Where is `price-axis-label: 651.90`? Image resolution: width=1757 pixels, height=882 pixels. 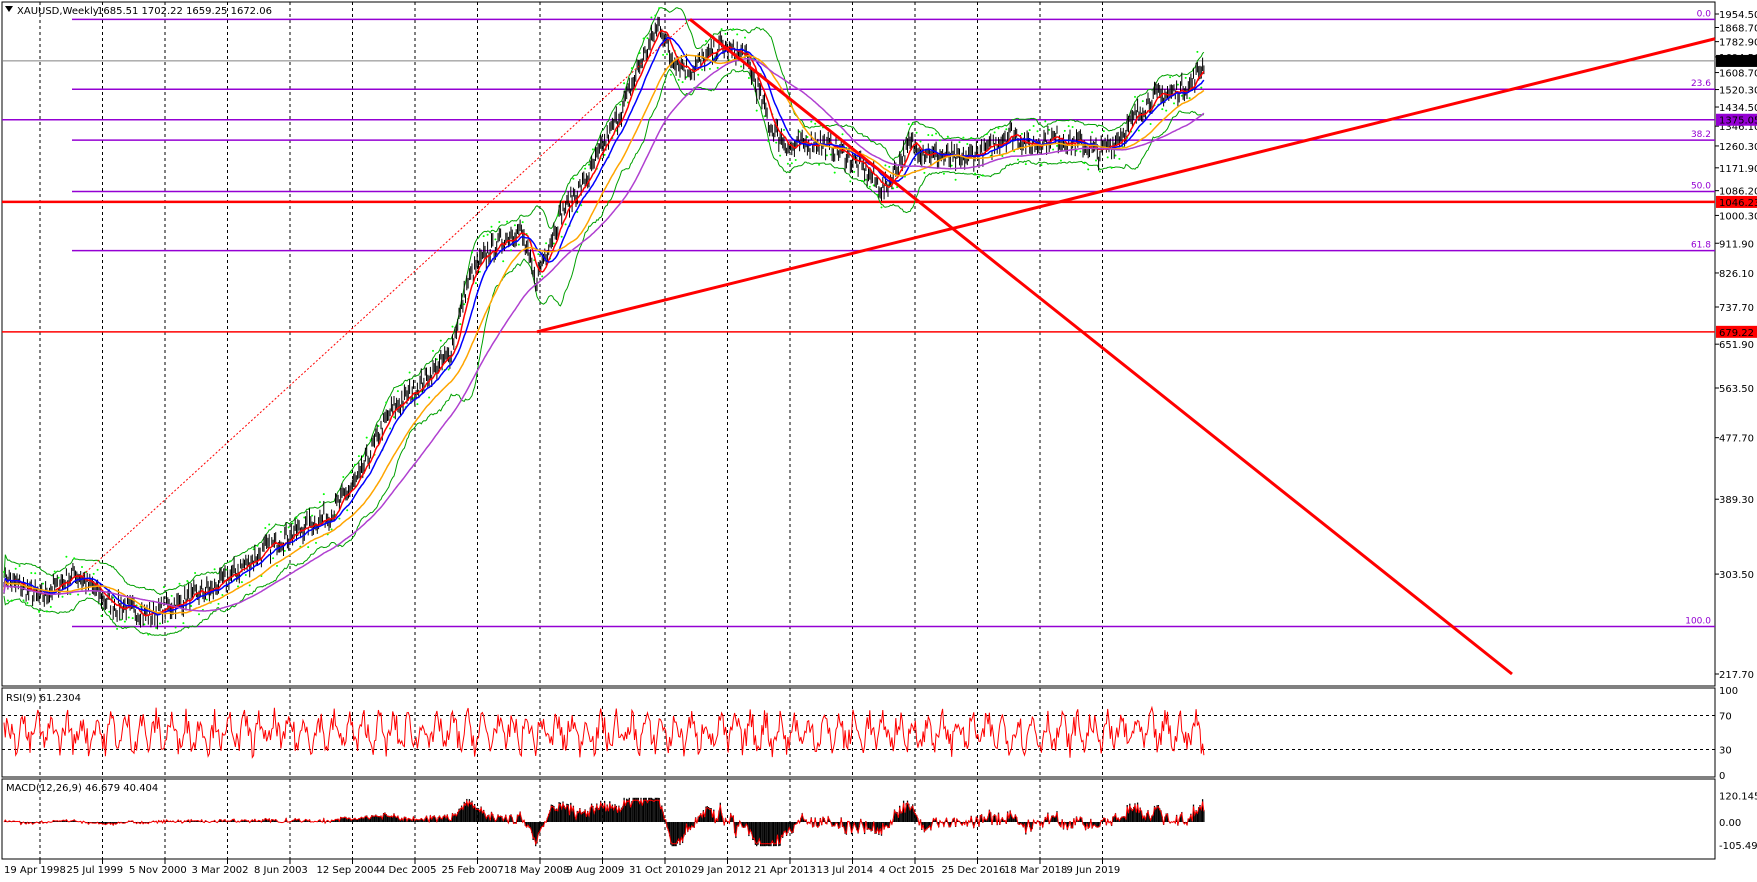 price-axis-label: 651.90 is located at coordinates (1736, 345).